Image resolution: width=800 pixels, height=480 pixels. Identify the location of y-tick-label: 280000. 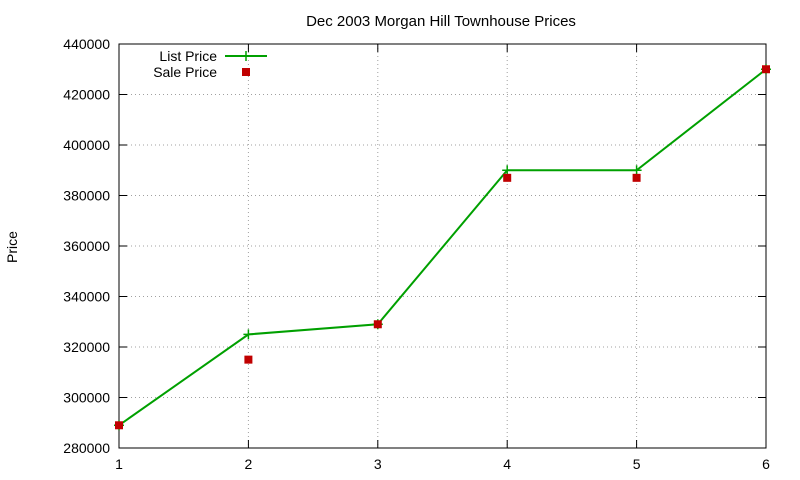
(86, 448).